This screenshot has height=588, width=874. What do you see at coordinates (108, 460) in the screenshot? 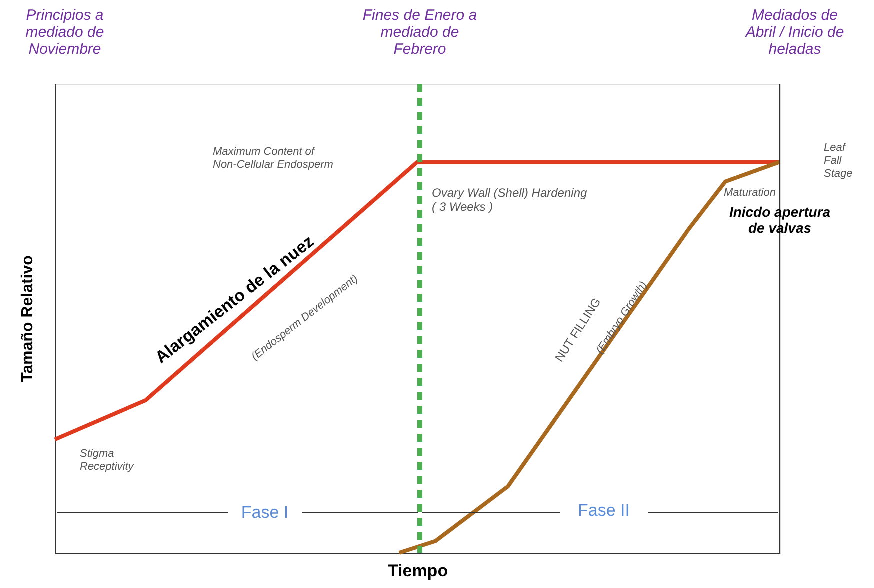
I see `annotation: Stigma Receptivity` at bounding box center [108, 460].